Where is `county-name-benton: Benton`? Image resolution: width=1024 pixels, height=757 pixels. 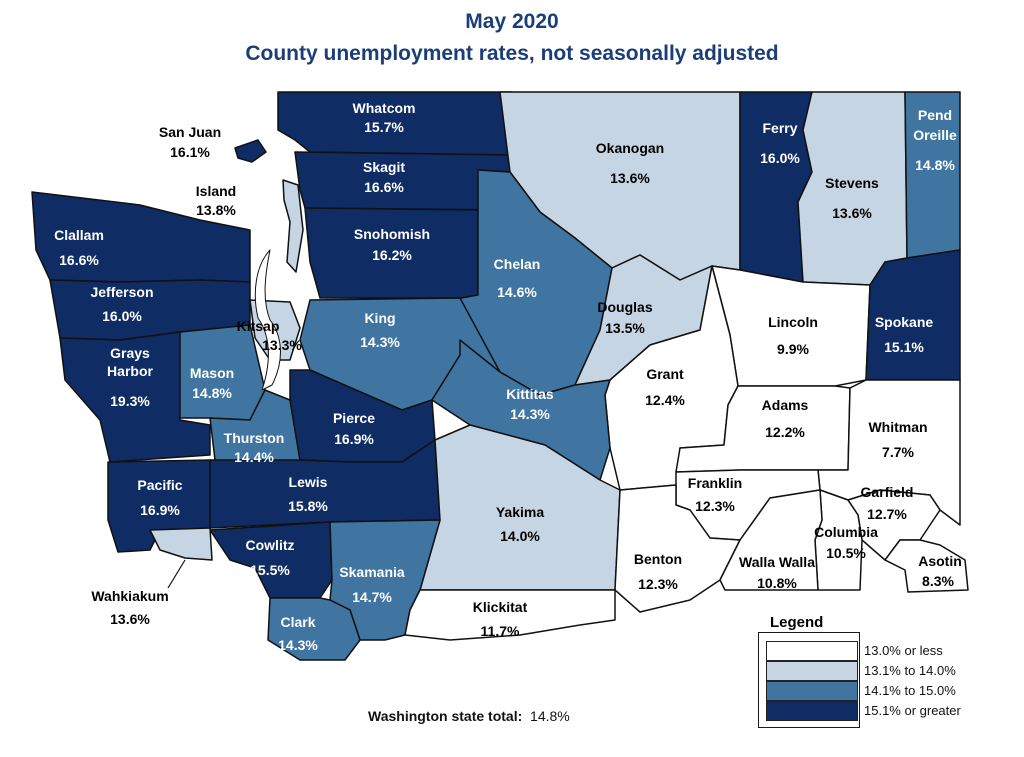 county-name-benton: Benton is located at coordinates (658, 559).